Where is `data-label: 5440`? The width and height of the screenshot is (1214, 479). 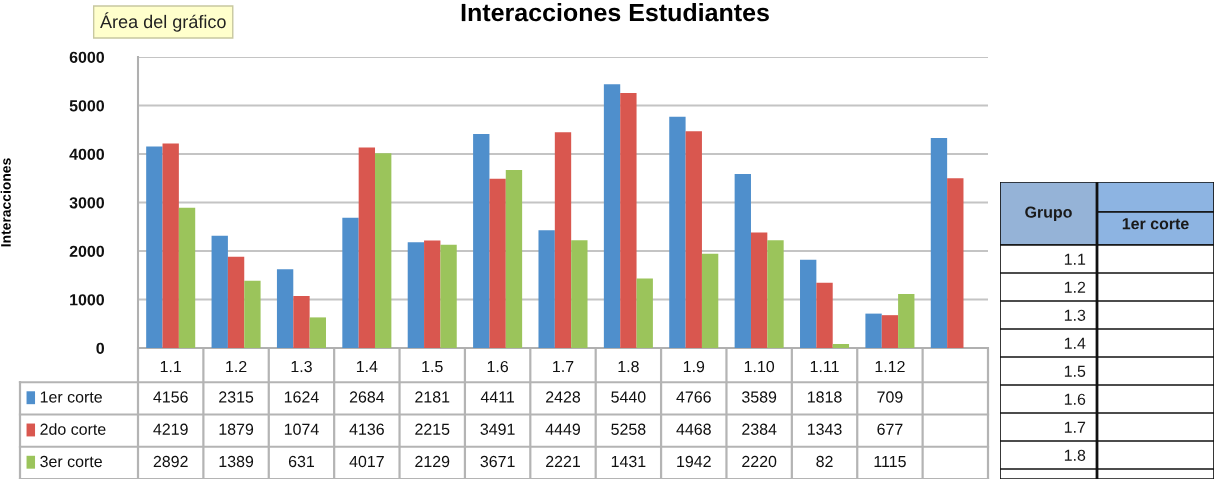 data-label: 5440 is located at coordinates (628, 397).